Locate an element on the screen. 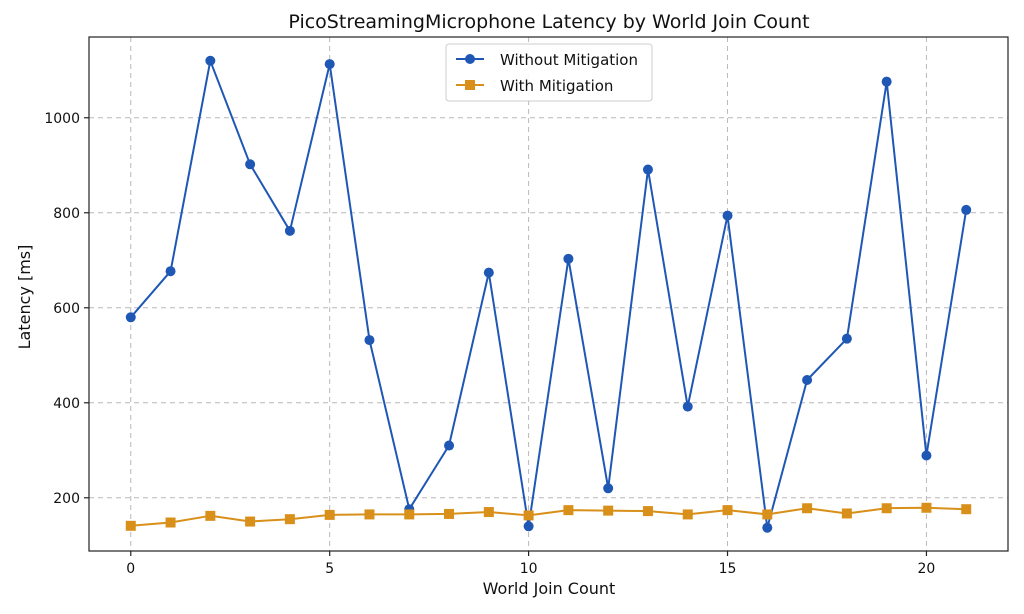 The height and width of the screenshot is (614, 1024). legend-marker-without-mitigation is located at coordinates (470, 59).